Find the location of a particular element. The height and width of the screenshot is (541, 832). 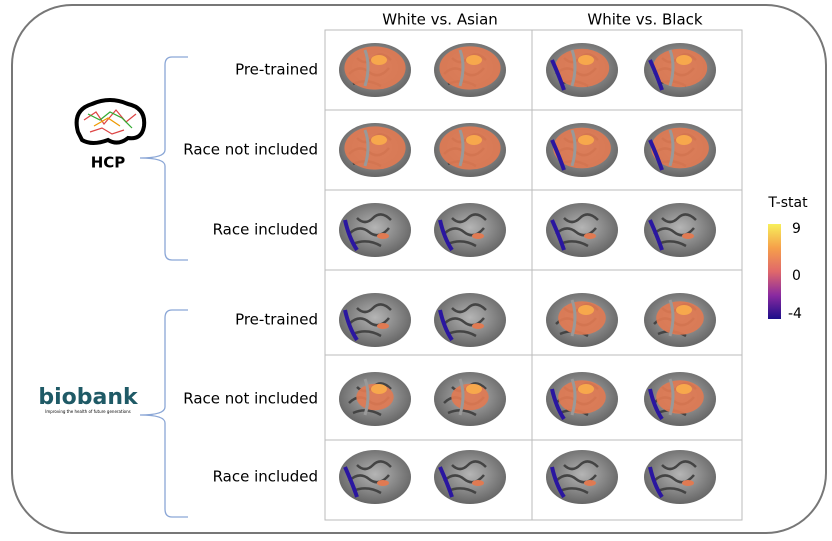

group-label: biobank is located at coordinates (88, 397).